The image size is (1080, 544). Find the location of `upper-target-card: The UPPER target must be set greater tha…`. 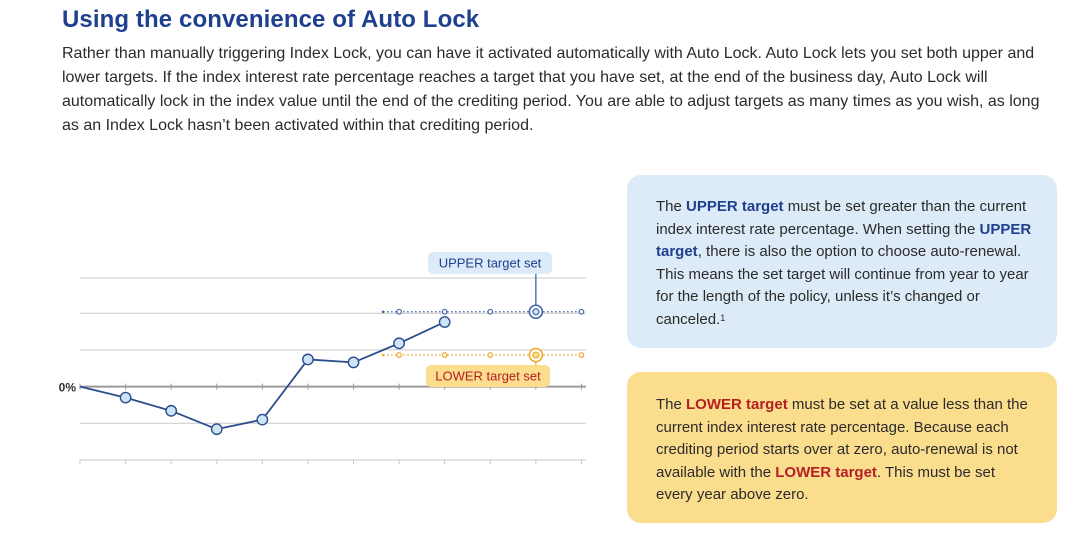

upper-target-card: The UPPER target must be set greater tha… is located at coordinates (842, 261).